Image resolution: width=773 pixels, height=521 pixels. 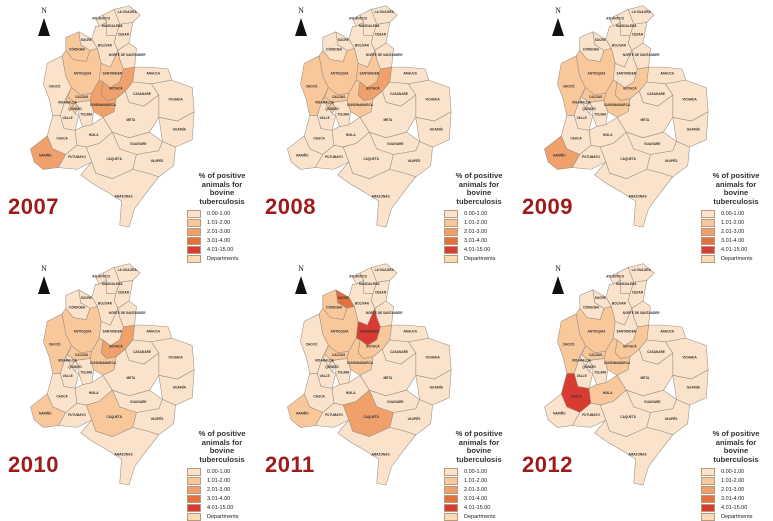 I want to click on department-label: VALLE, so click(x=582, y=376).